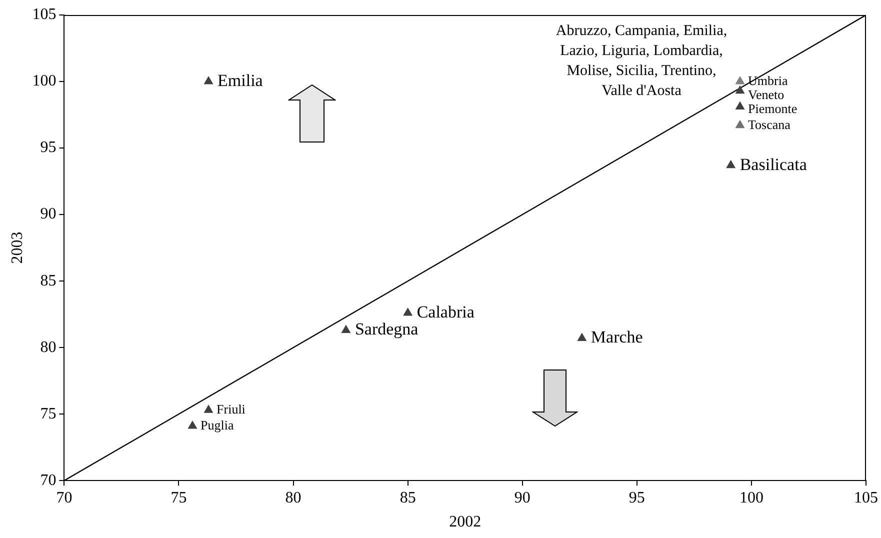  I want to click on y-tick-label: 70, so click(48, 480).